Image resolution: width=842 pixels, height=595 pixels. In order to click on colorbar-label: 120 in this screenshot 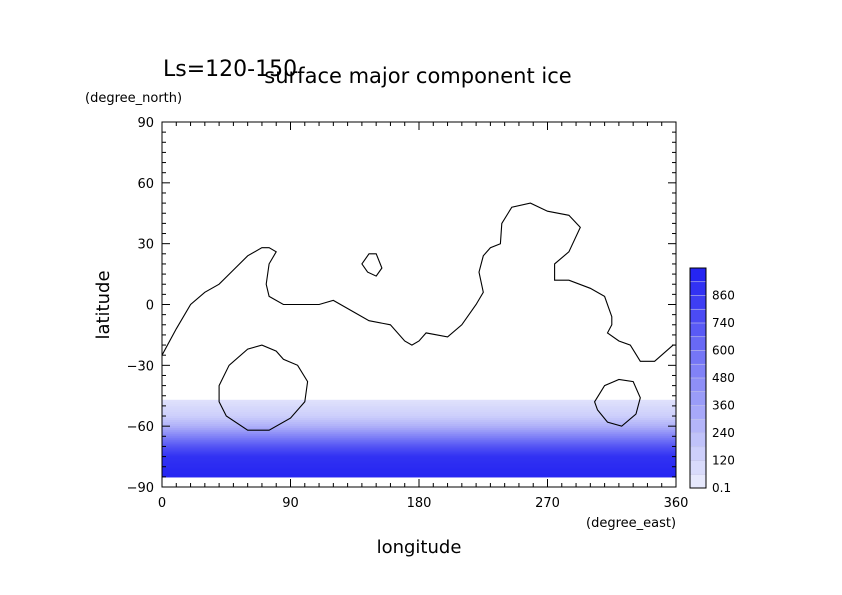, I will do `click(723, 461)`.